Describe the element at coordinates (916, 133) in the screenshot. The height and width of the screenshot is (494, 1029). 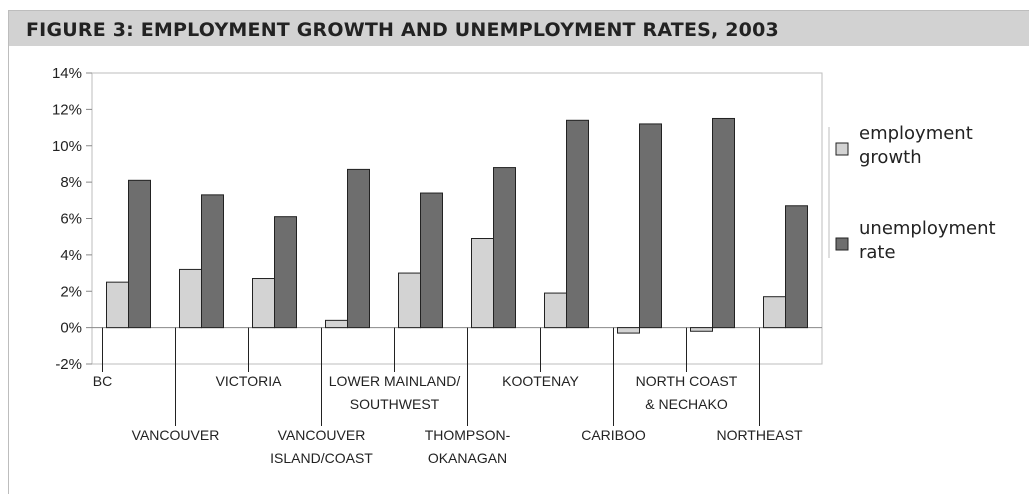
I see `legend-label: employment` at that location.